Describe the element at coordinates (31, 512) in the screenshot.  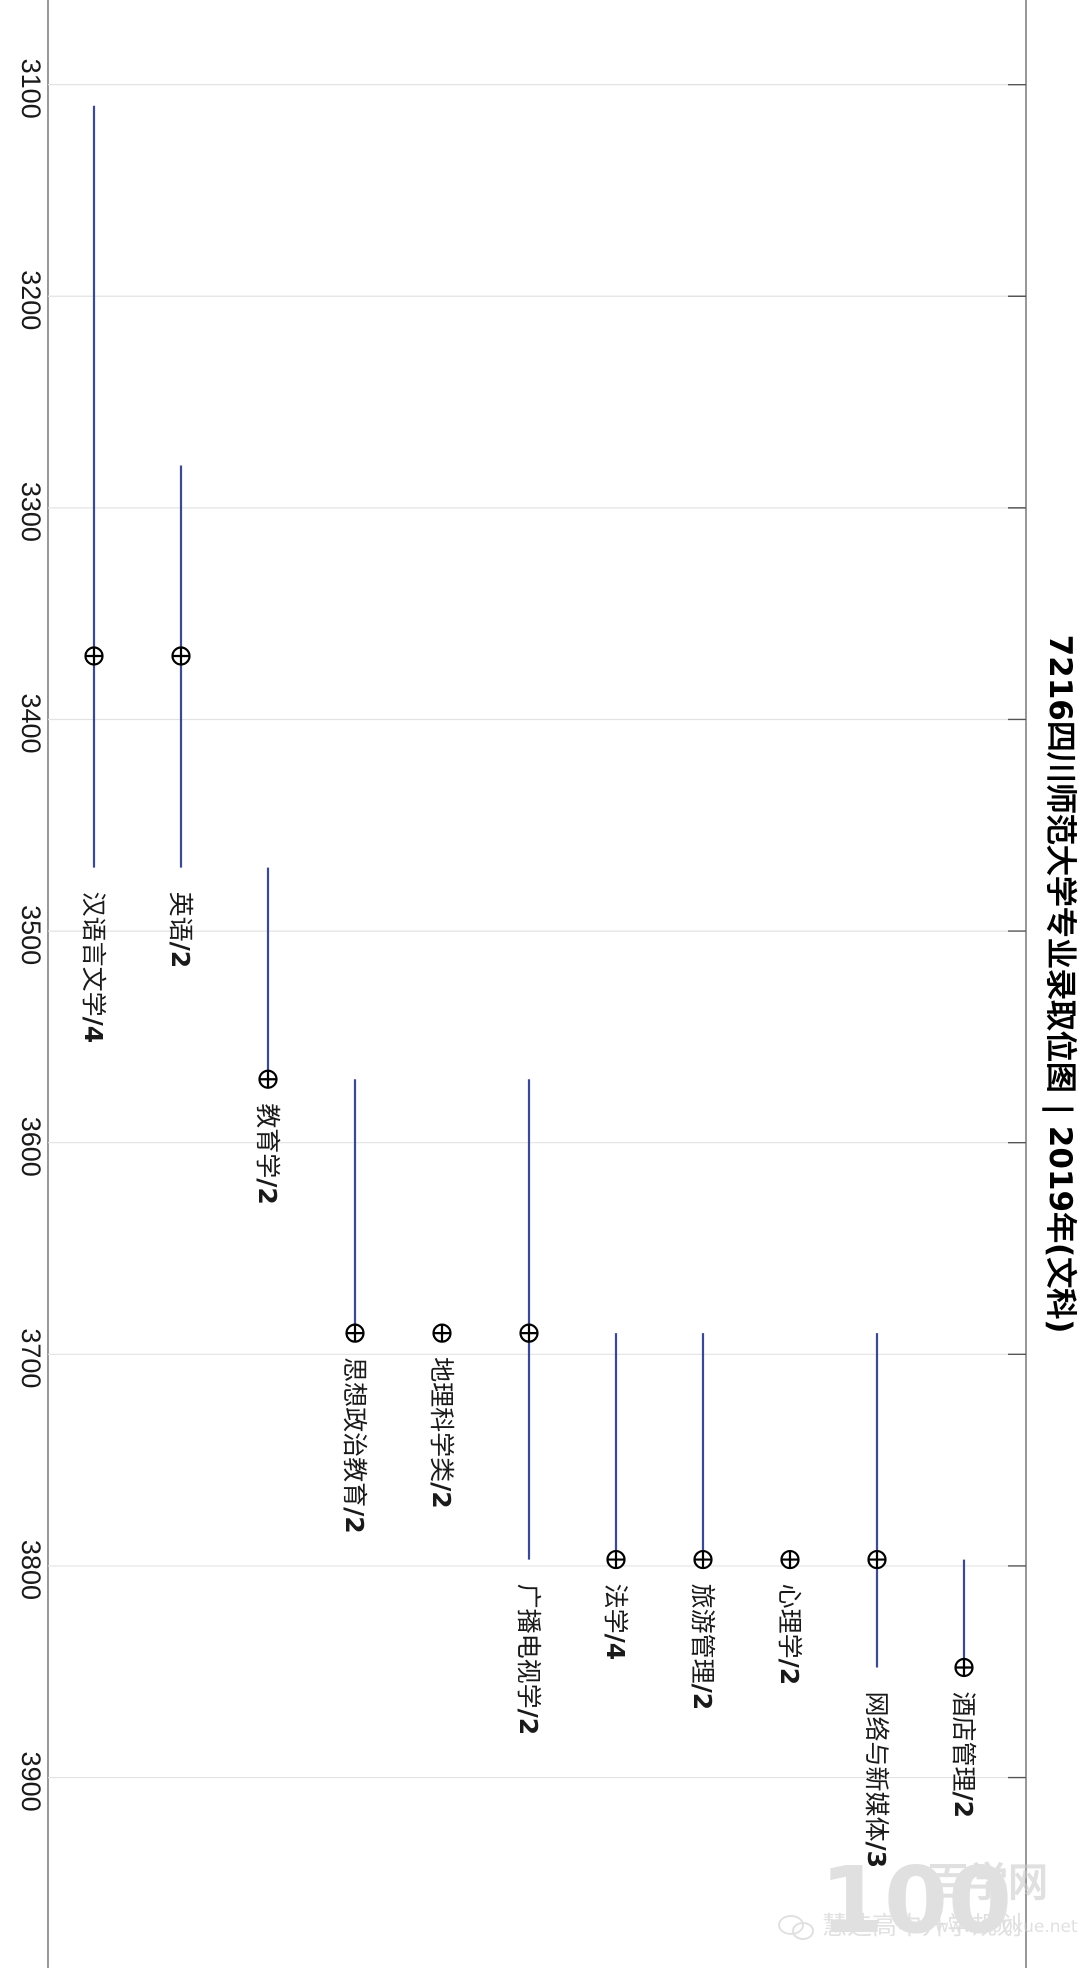
I see `tick-label: 3300` at that location.